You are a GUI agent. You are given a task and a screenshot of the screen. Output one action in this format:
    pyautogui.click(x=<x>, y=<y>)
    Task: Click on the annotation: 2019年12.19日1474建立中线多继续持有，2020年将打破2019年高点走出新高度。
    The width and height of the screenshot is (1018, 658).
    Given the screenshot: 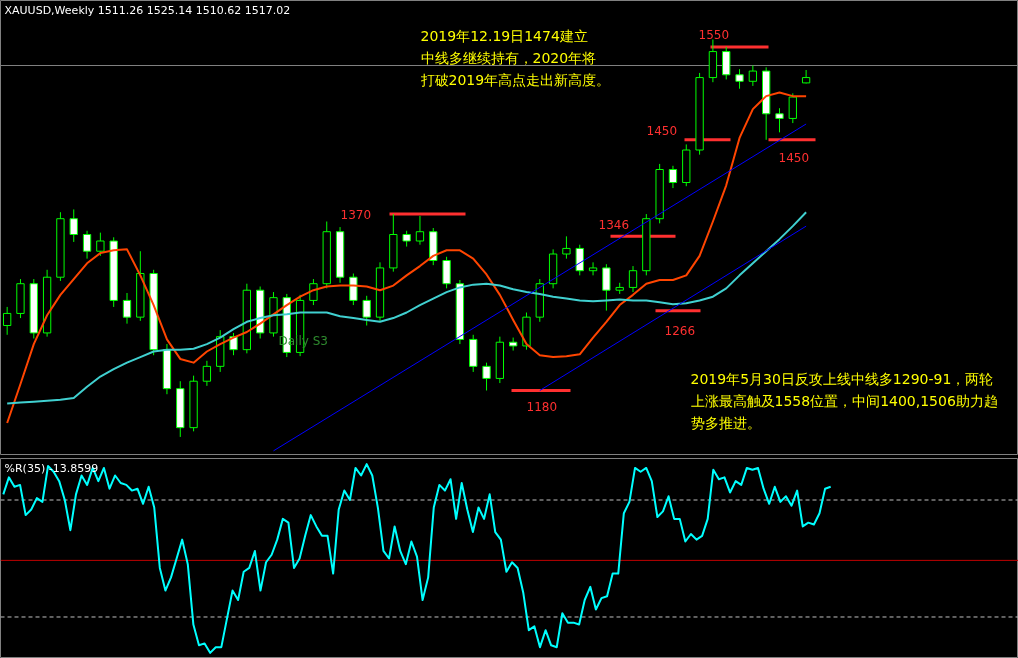 What is the action you would take?
    pyautogui.click(x=515, y=57)
    